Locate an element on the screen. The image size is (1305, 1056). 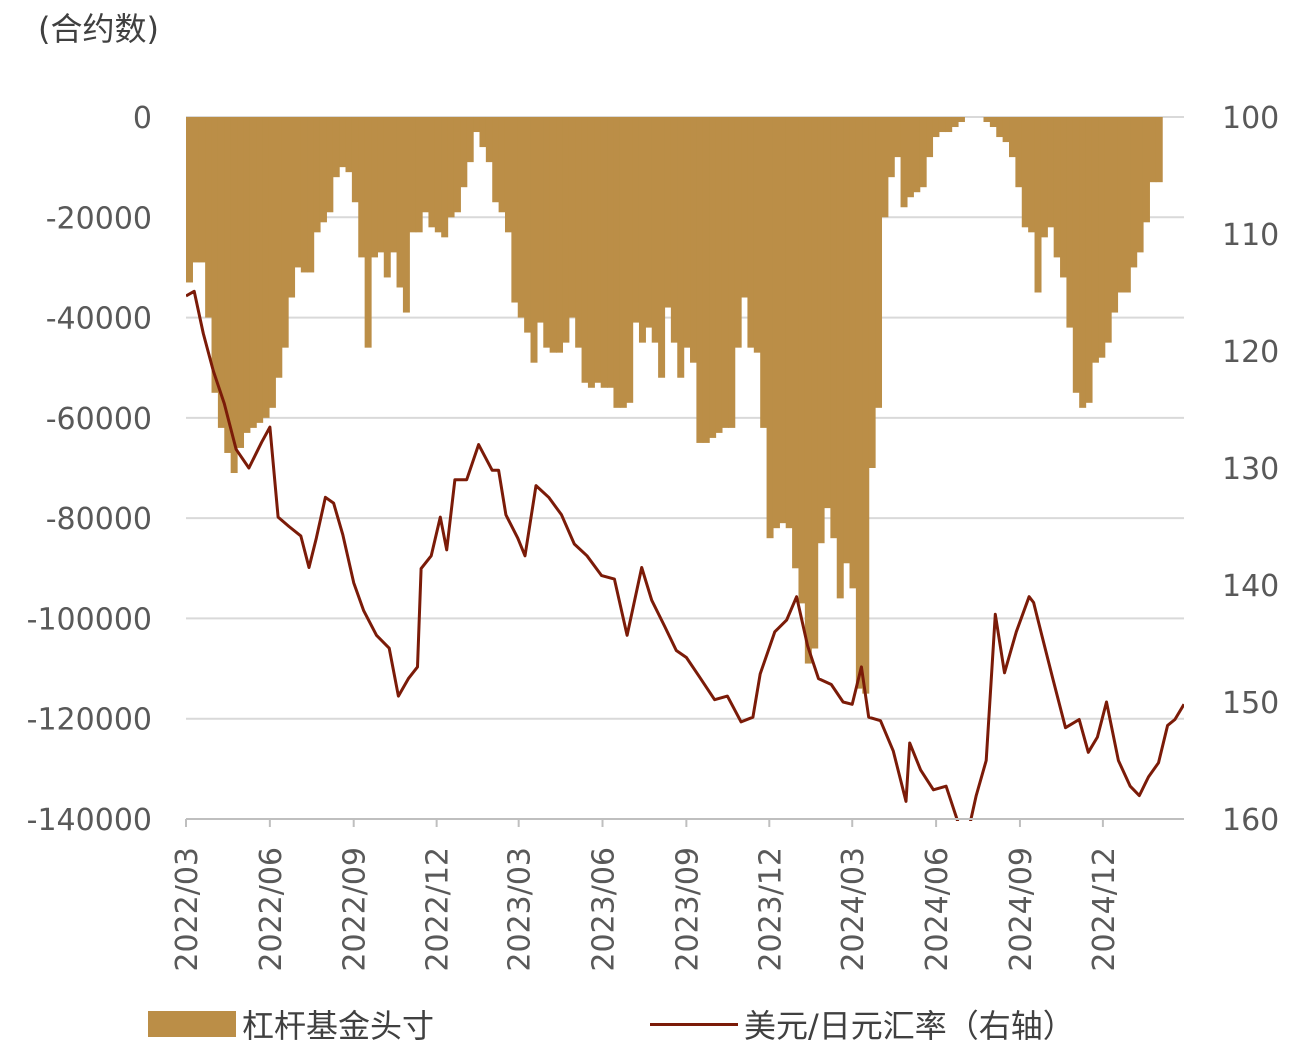
right-tick-label: 100 is located at coordinates (1250, 118).